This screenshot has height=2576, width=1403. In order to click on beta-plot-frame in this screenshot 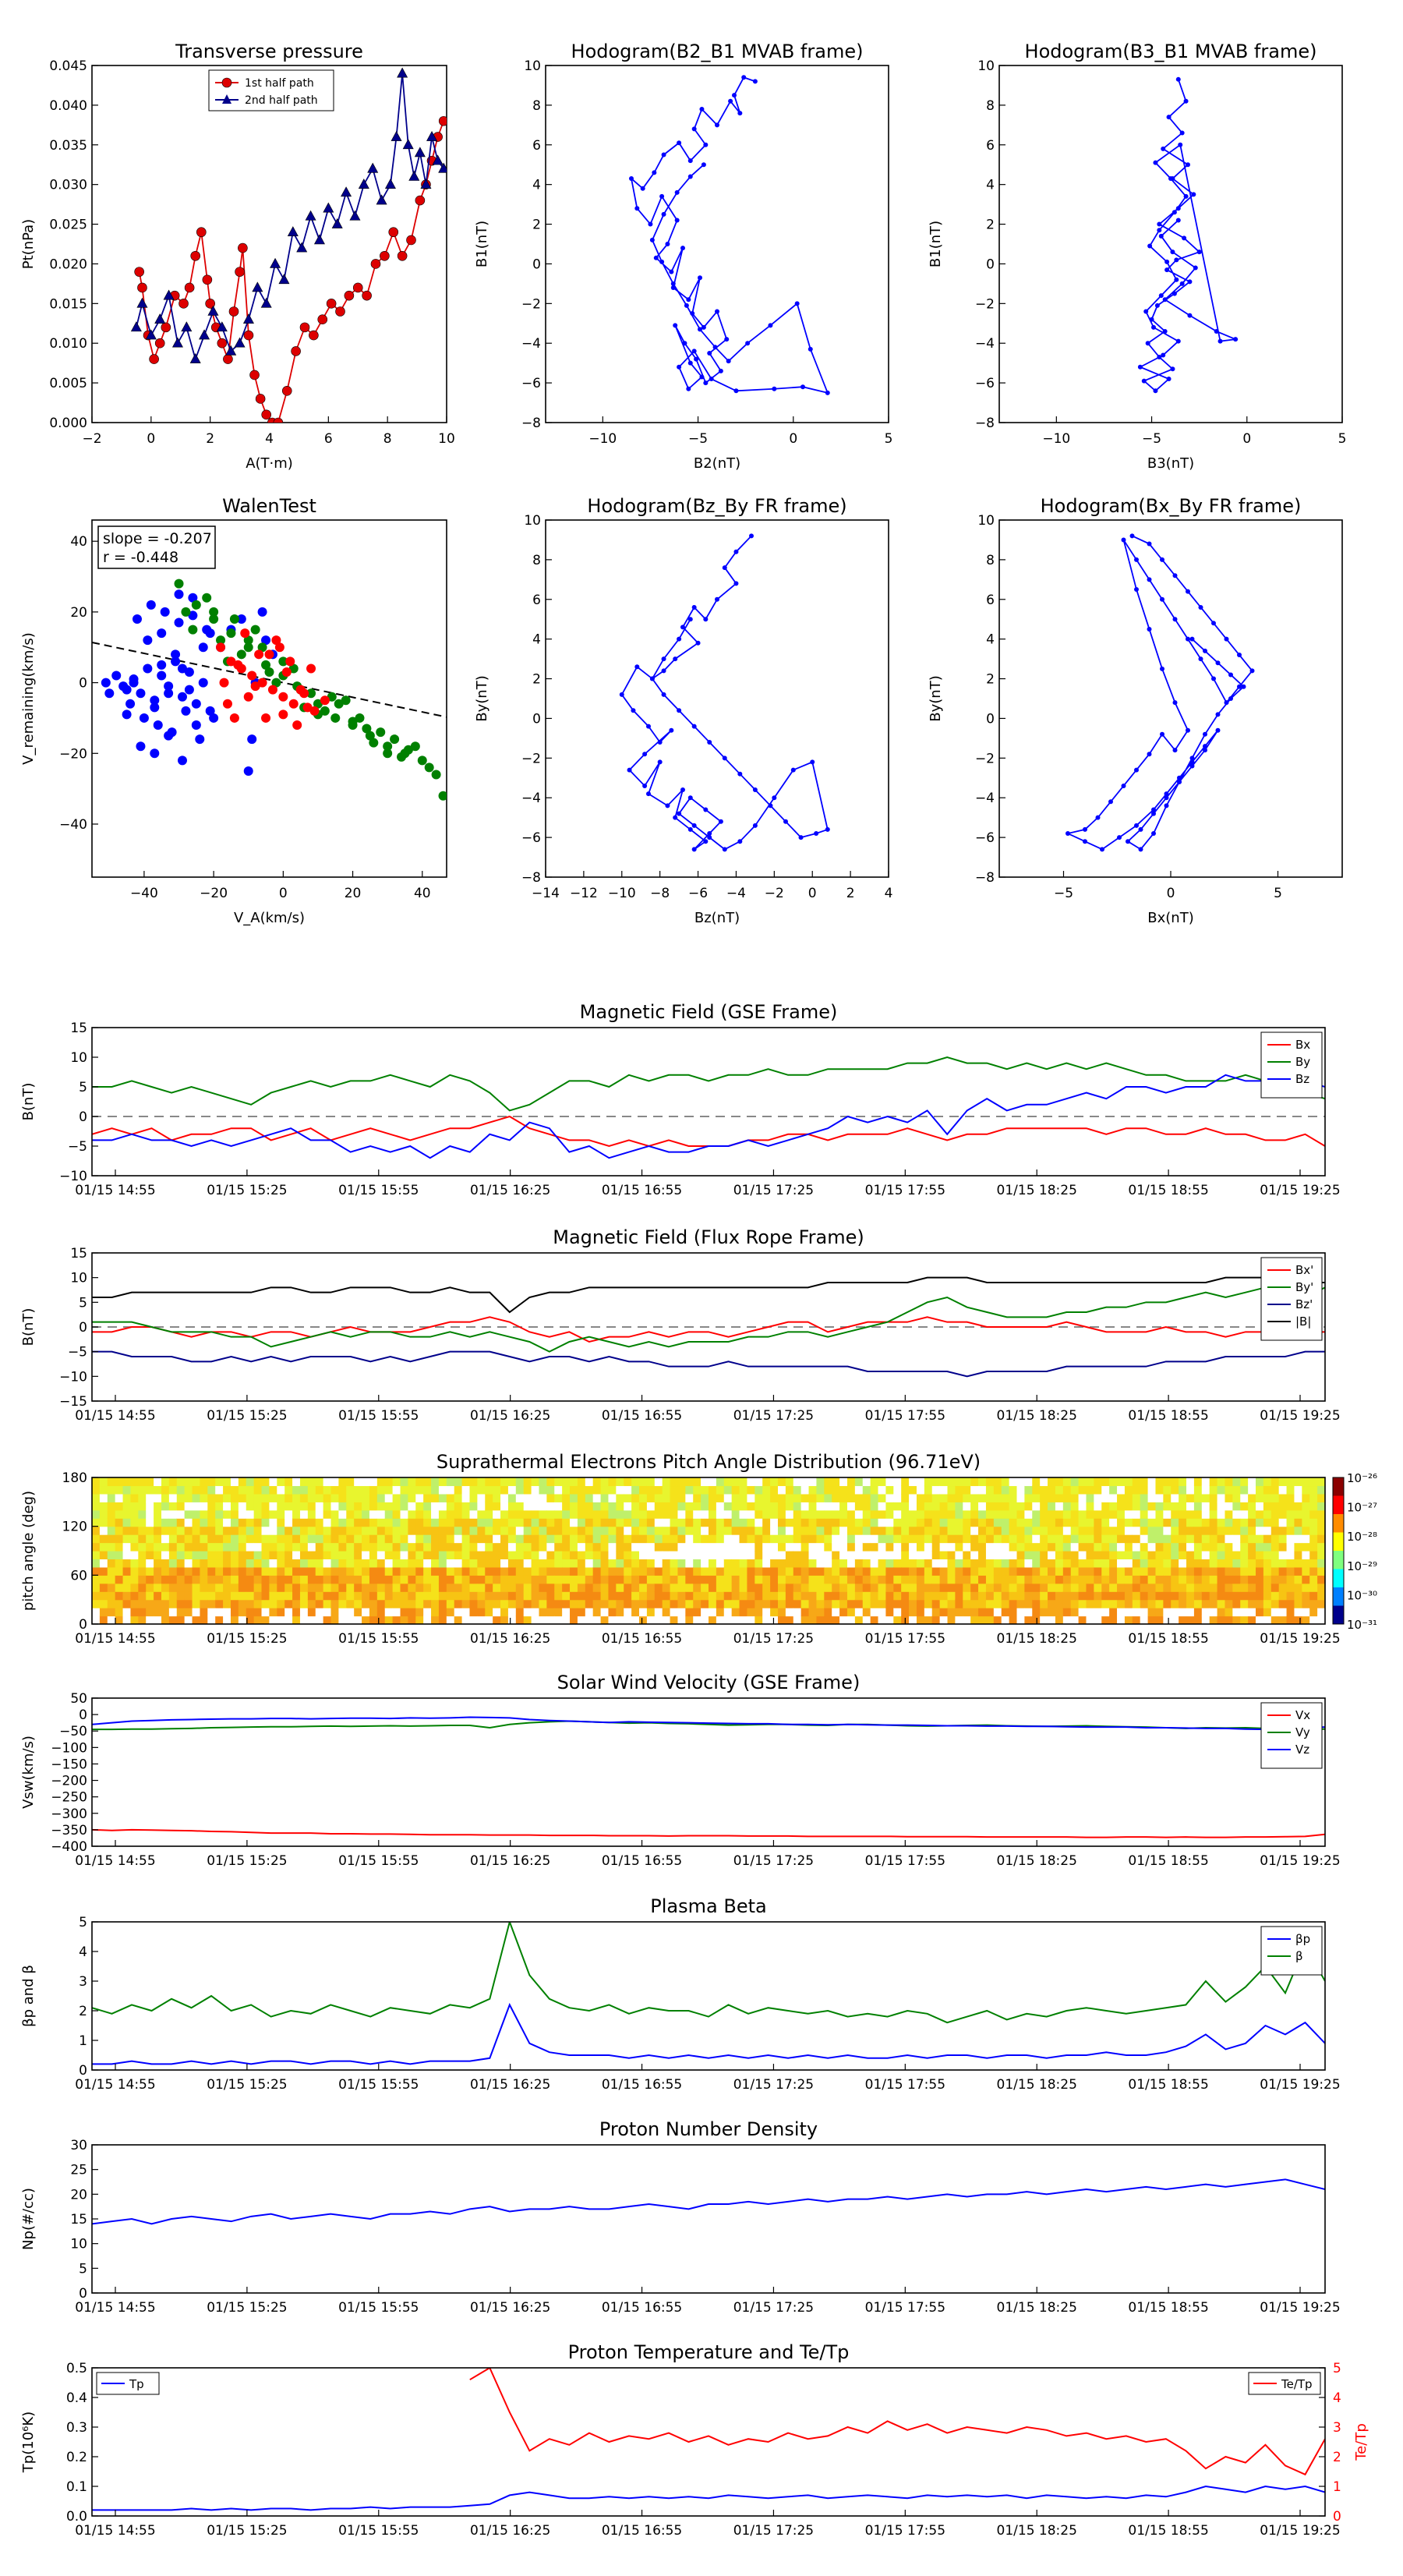, I will do `click(708, 1996)`.